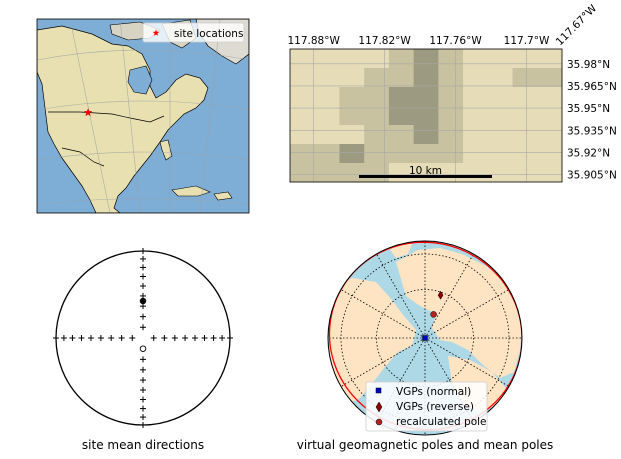 This screenshot has width=621, height=459. What do you see at coordinates (577, 25) in the screenshot?
I see `map2-x-tick-label: 117.67°W` at bounding box center [577, 25].